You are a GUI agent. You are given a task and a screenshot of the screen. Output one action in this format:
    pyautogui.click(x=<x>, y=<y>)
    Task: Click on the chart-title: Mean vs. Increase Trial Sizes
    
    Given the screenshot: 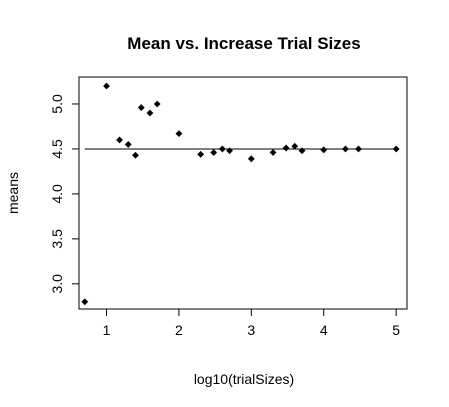 What is the action you would take?
    pyautogui.click(x=243, y=43)
    